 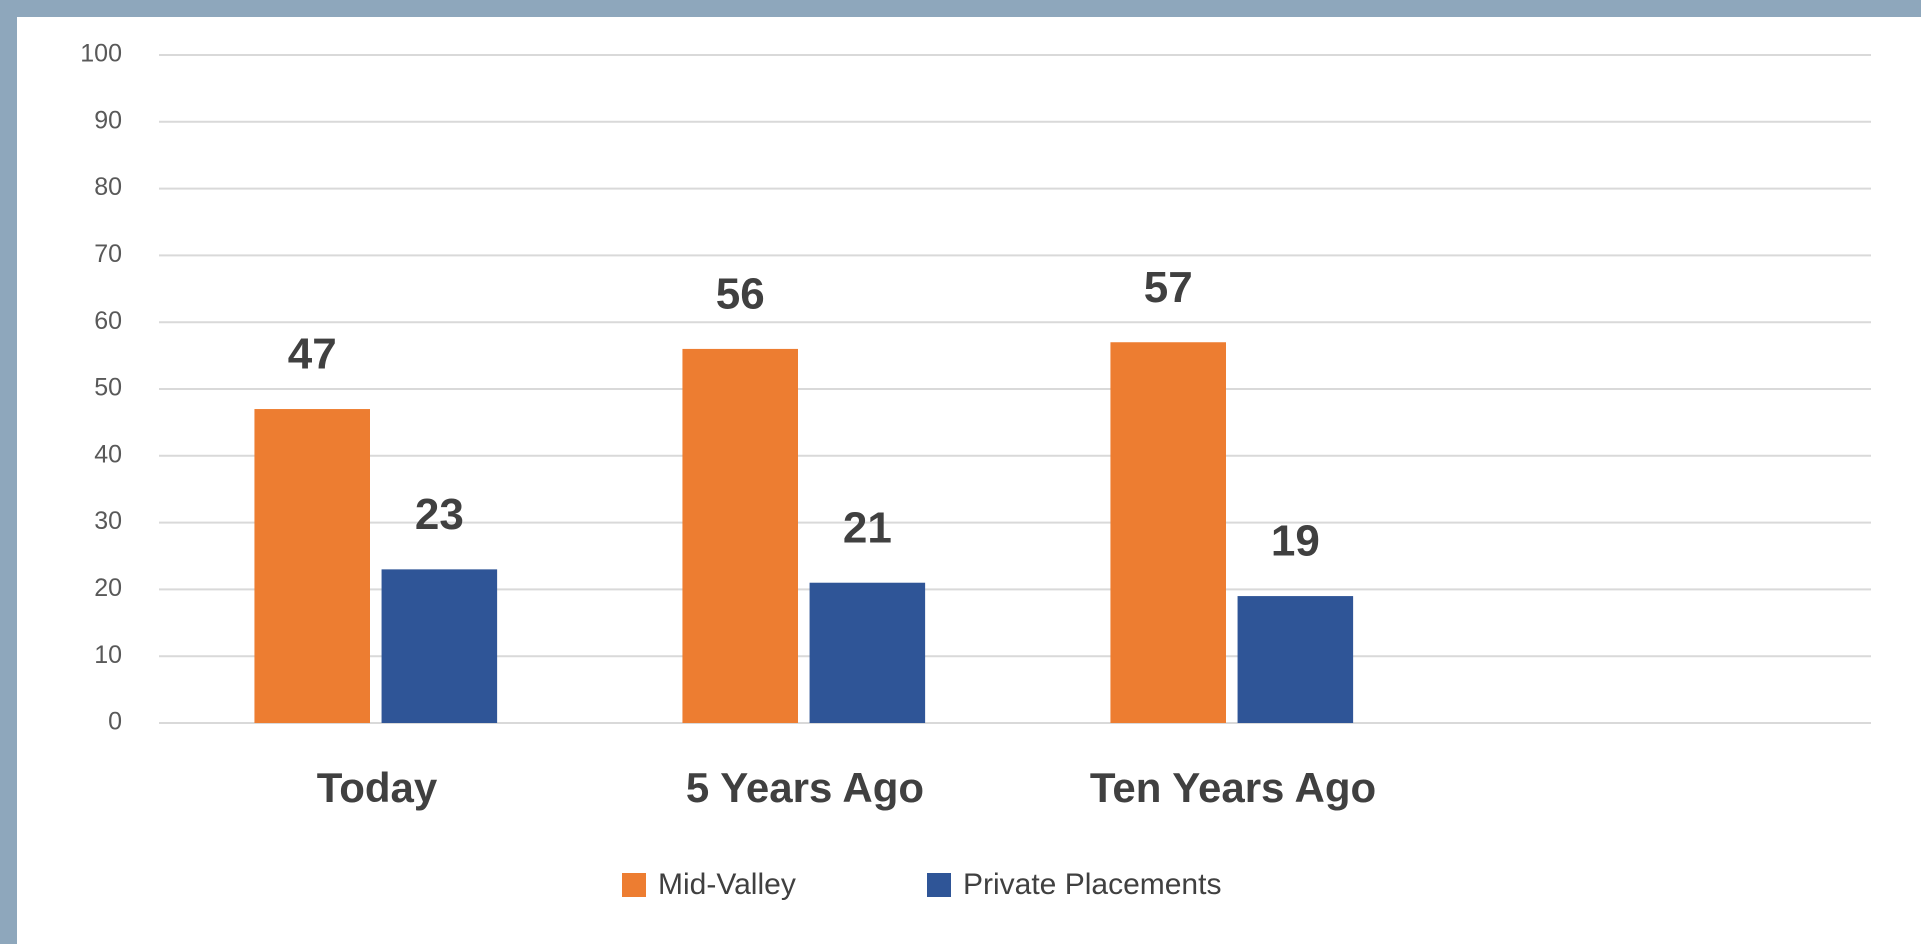 I want to click on data-label: 21, so click(x=867, y=527).